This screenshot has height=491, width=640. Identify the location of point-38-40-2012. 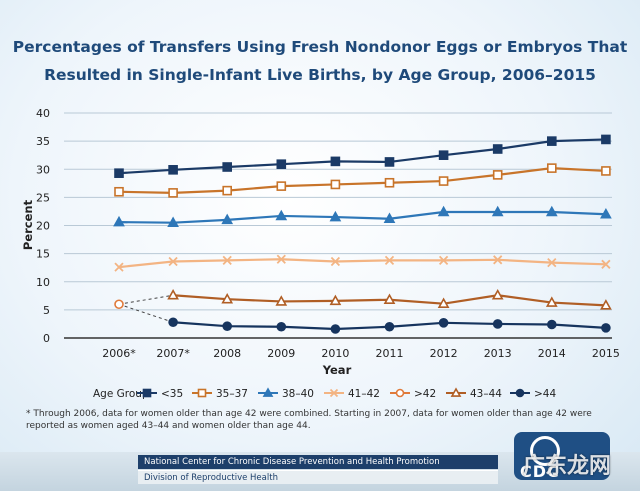
(443, 211).